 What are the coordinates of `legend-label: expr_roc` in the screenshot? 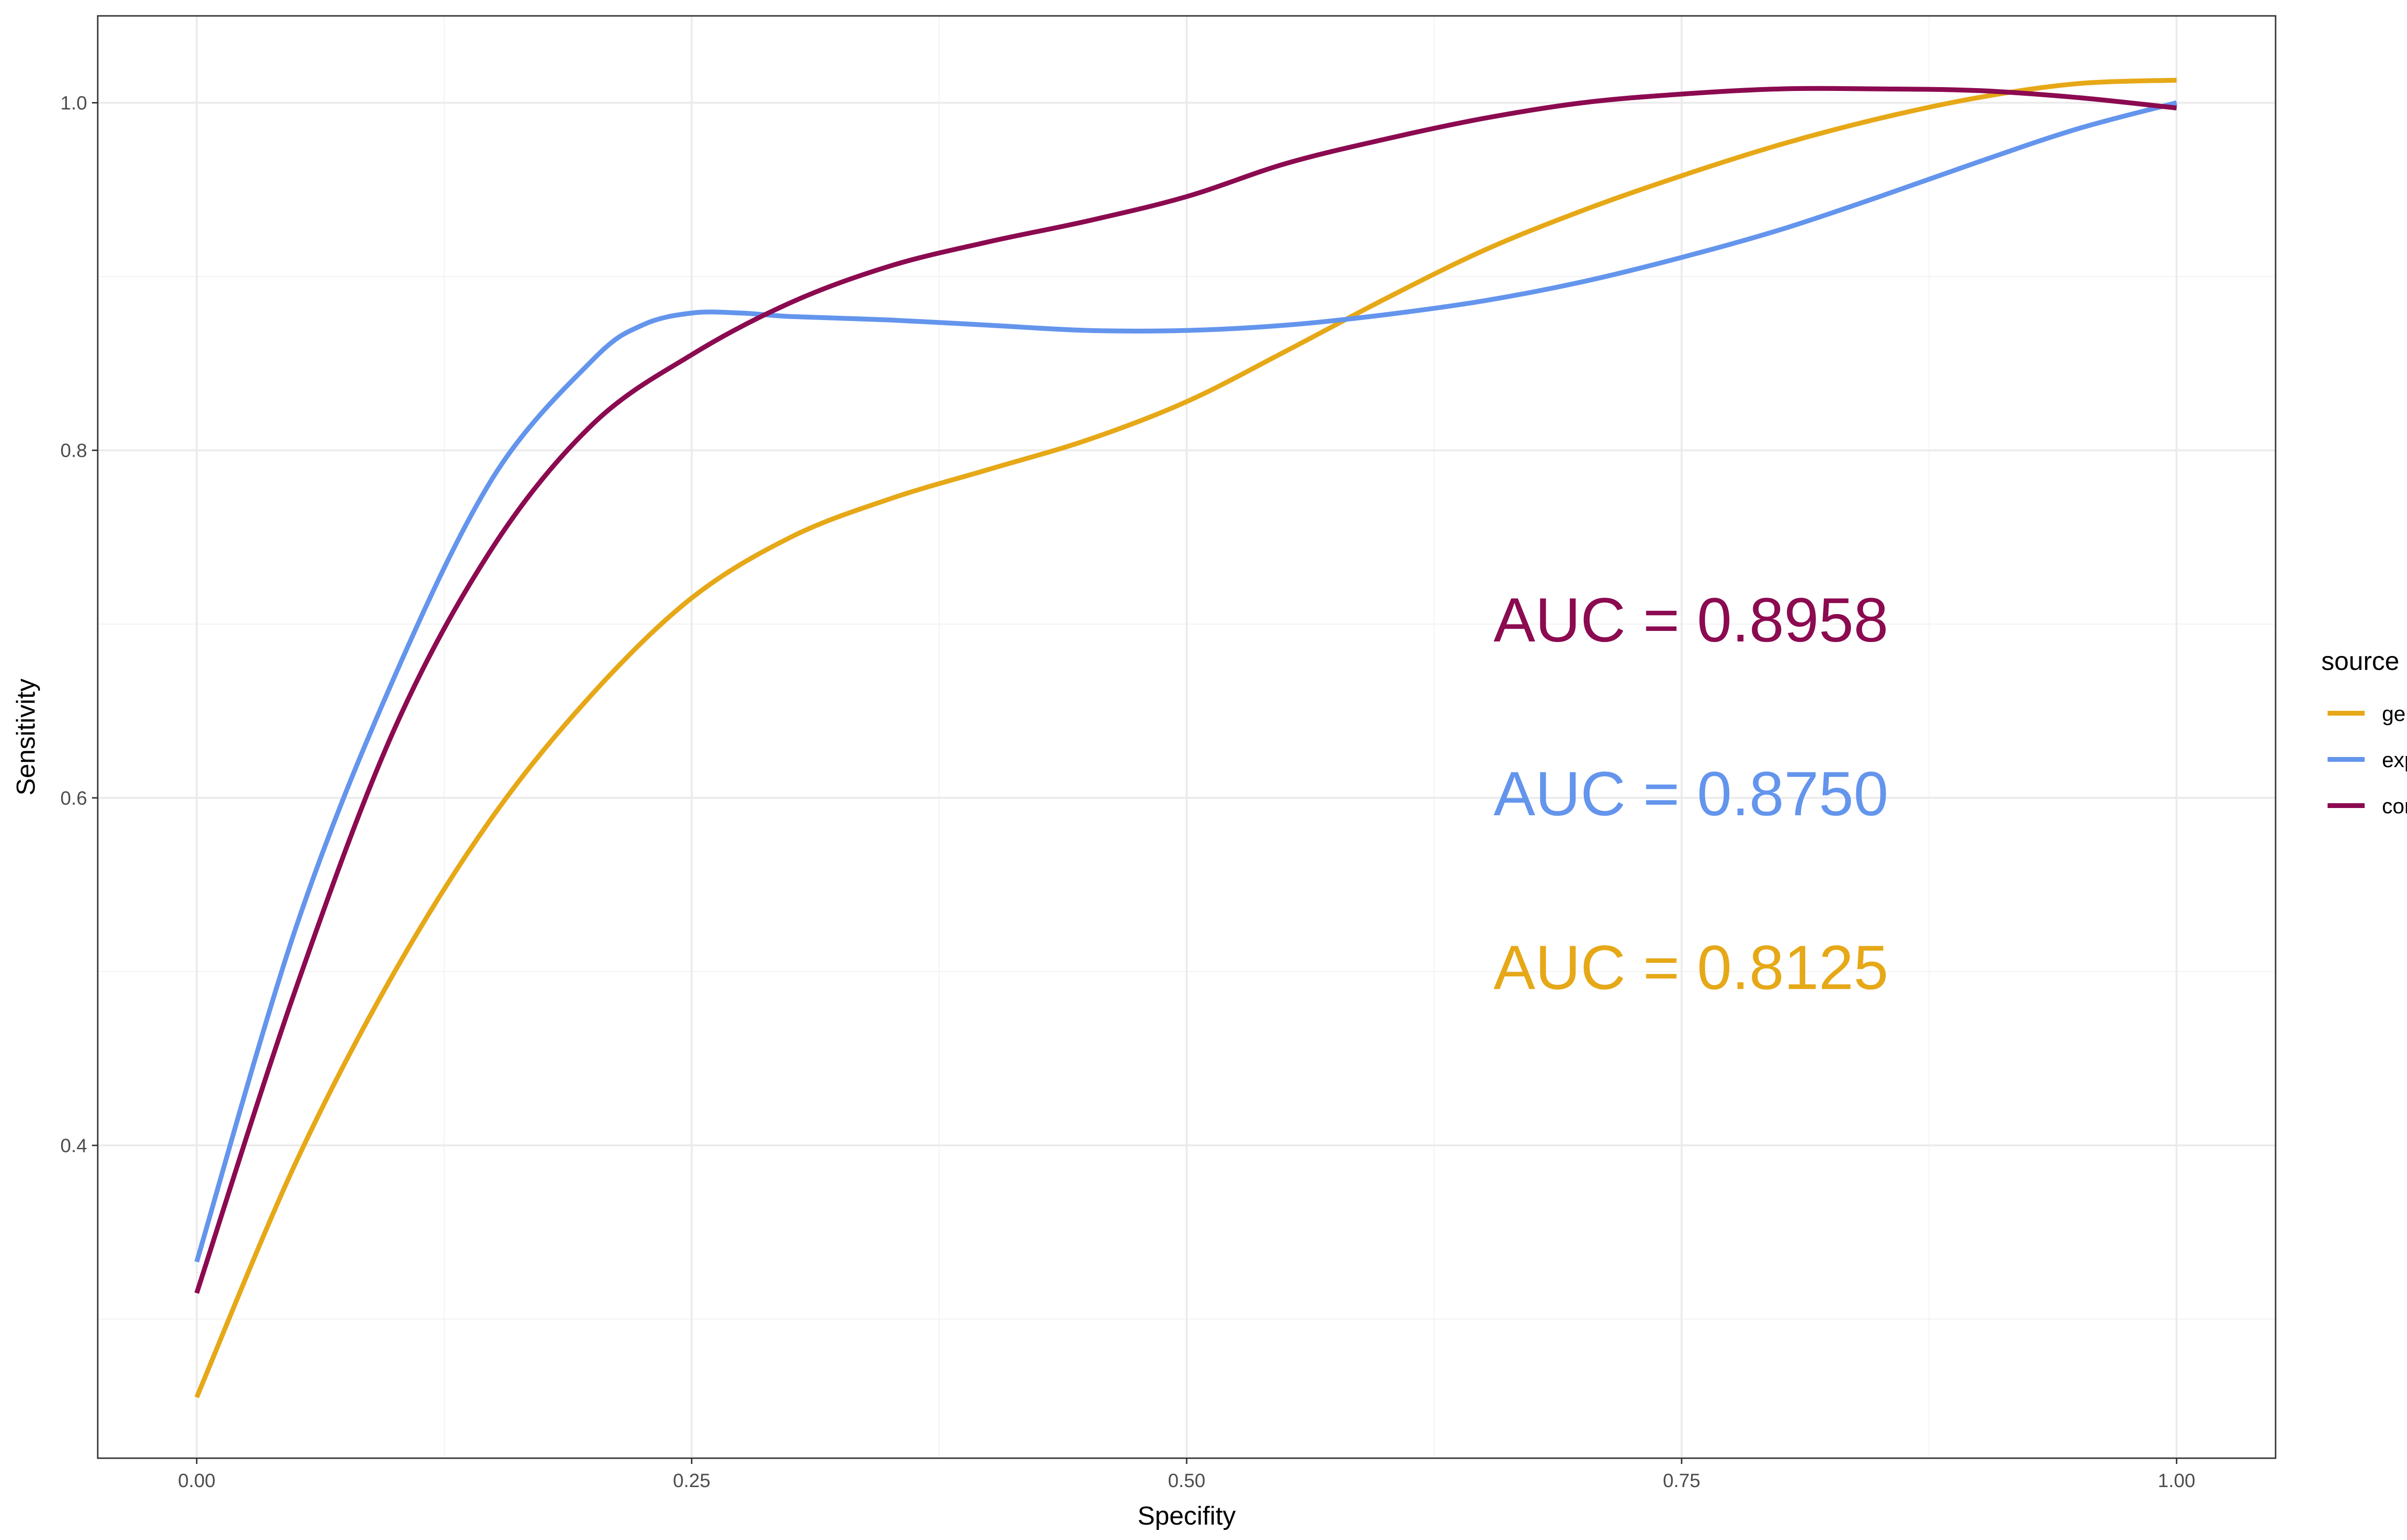 It's located at (2394, 760).